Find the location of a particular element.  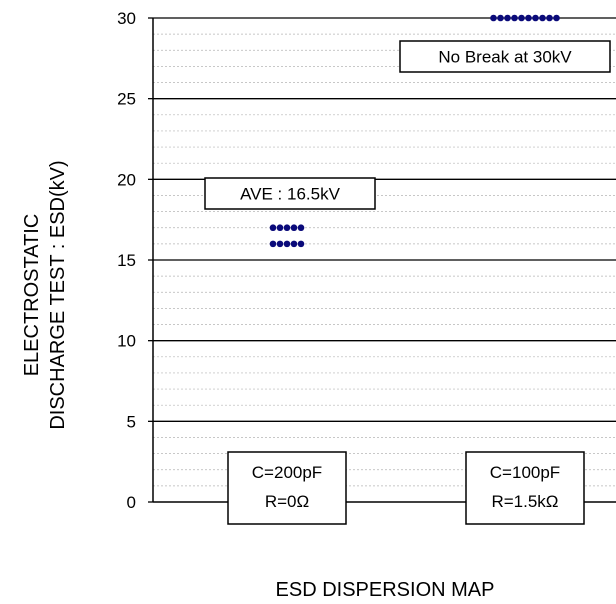

annotation-label: AVE : 16.5kV is located at coordinates (290, 194).